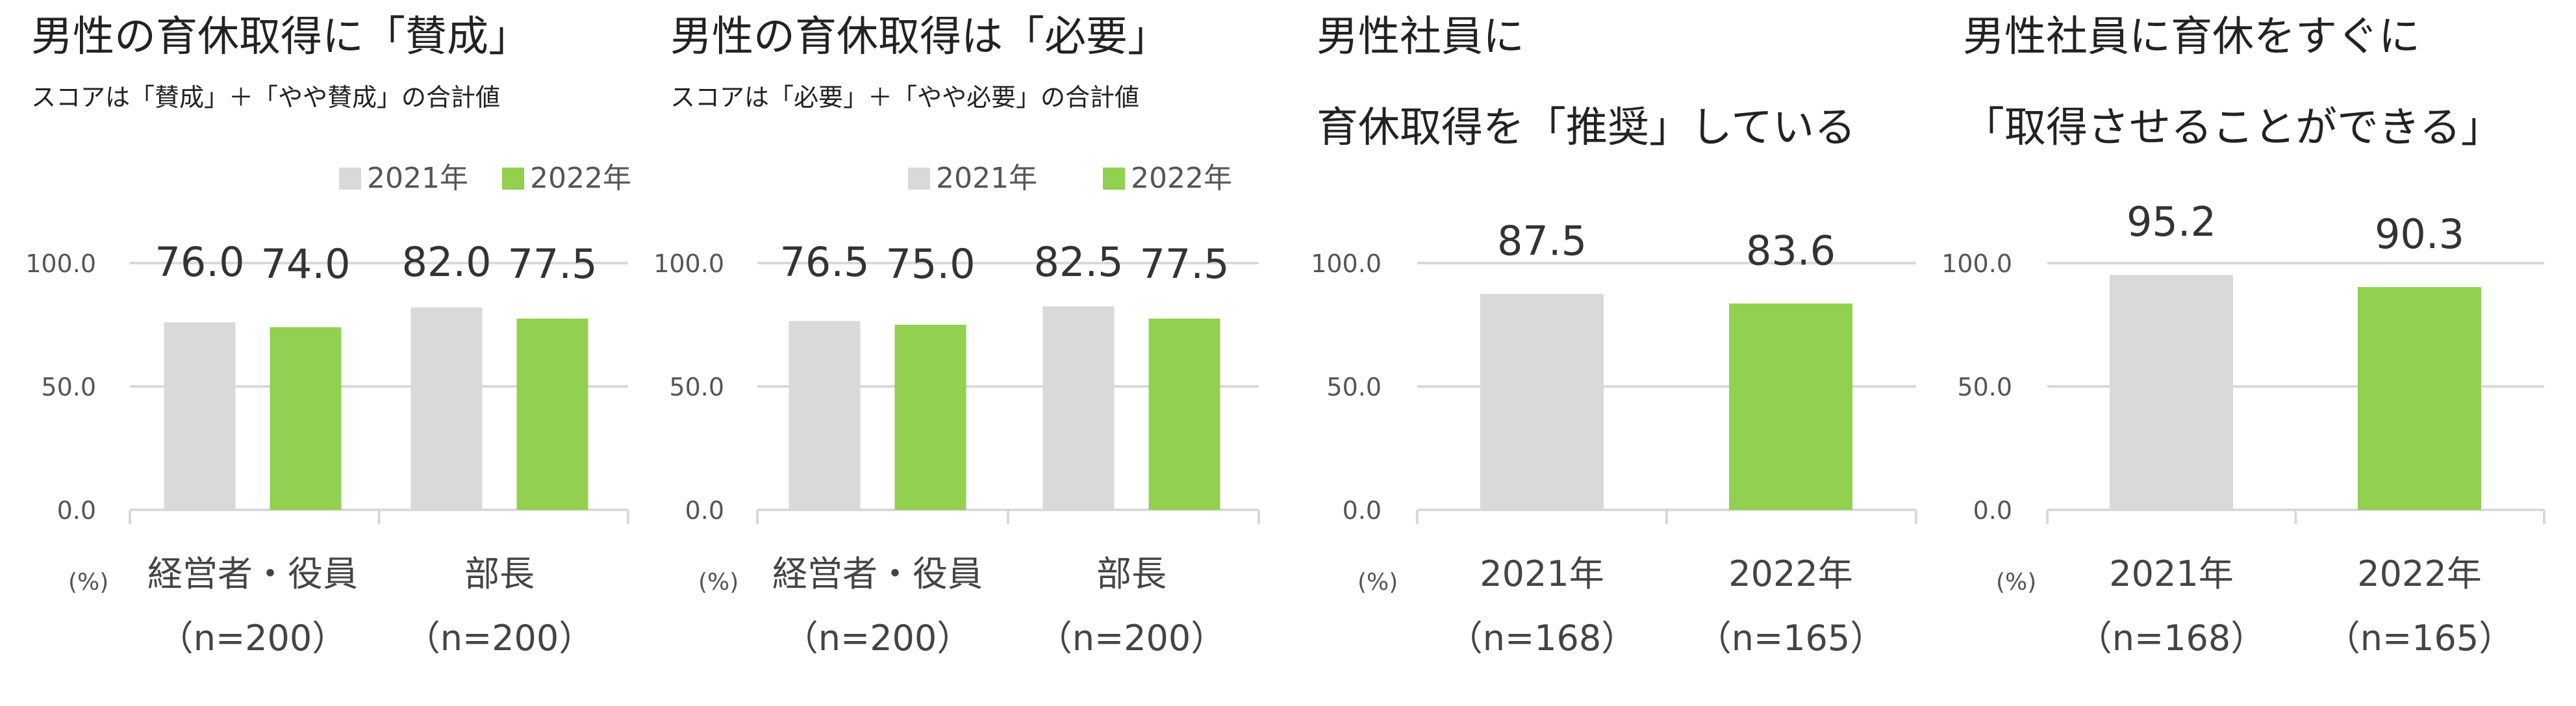  I want to click on value-label: 82.5, so click(1078, 262).